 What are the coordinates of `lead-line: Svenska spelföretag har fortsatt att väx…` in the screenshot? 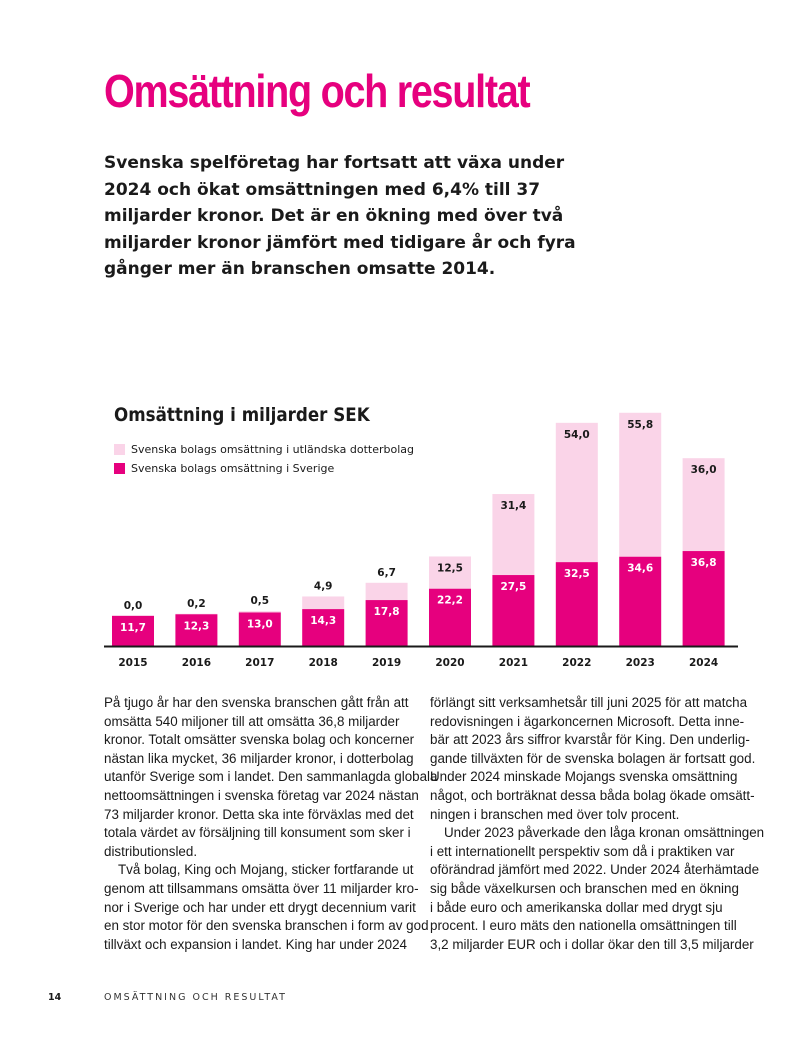 It's located at (334, 163).